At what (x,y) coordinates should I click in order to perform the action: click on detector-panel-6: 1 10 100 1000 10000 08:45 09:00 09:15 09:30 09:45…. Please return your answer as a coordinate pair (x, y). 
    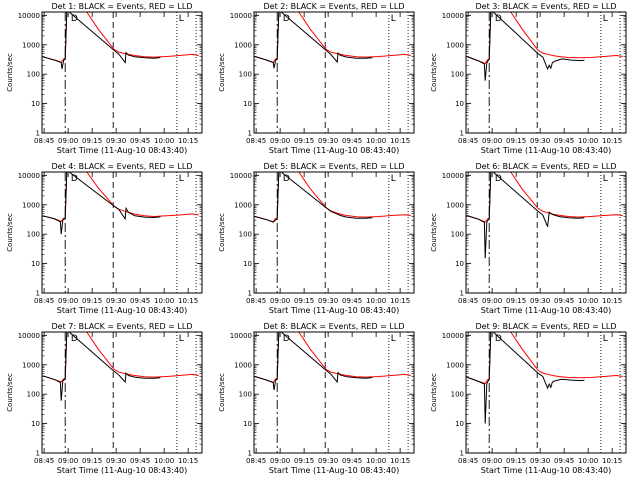
    Looking at the image, I should click on (528, 238).